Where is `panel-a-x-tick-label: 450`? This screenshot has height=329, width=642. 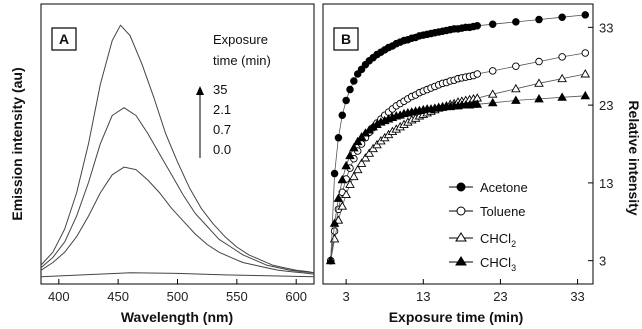 panel-a-x-tick-label: 450 is located at coordinates (118, 296).